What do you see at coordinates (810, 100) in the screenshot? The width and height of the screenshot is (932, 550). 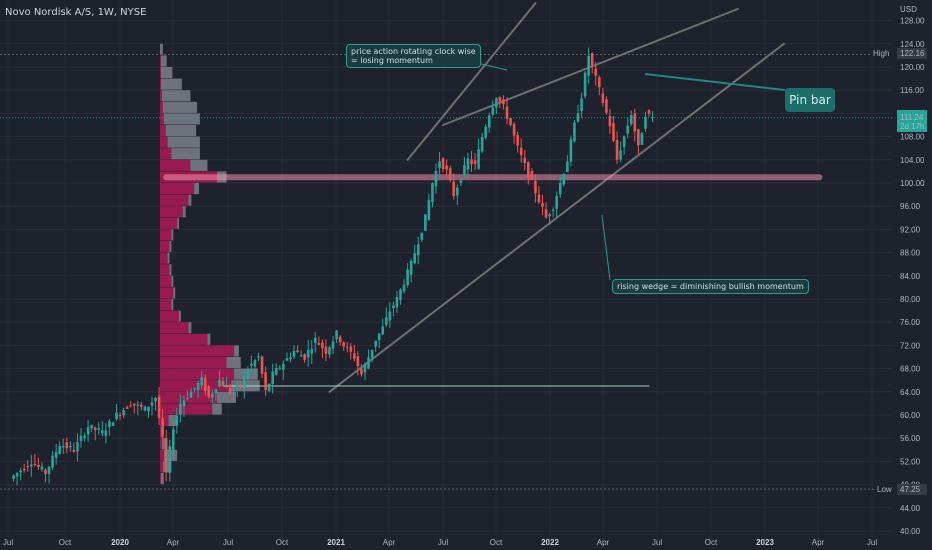 I see `pin-bar-label: Pin bar` at bounding box center [810, 100].